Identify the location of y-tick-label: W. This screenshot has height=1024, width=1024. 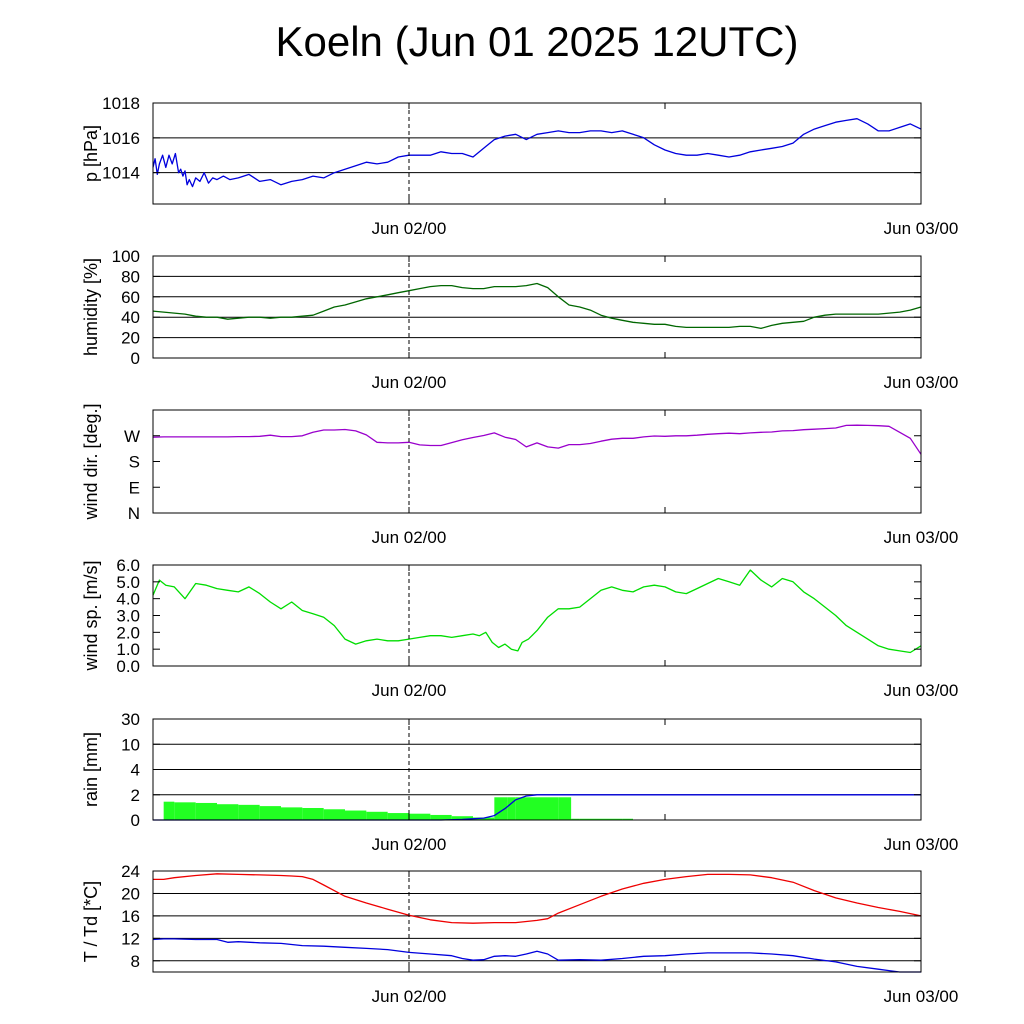
(132, 436).